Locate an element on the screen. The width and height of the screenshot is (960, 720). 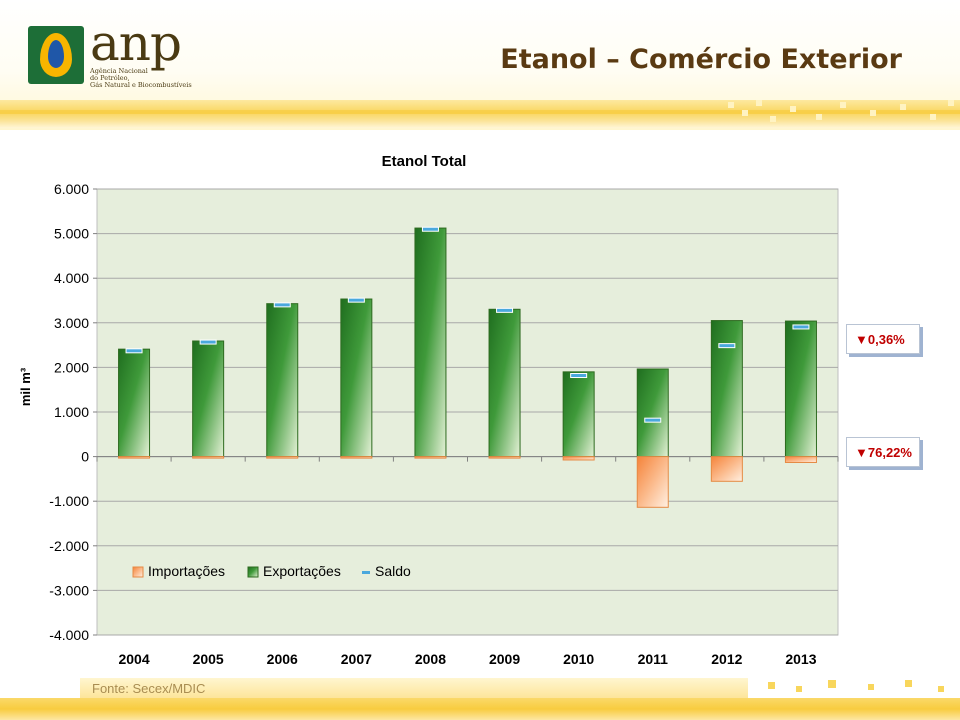
logo-drop-inner is located at coordinates (56, 54).